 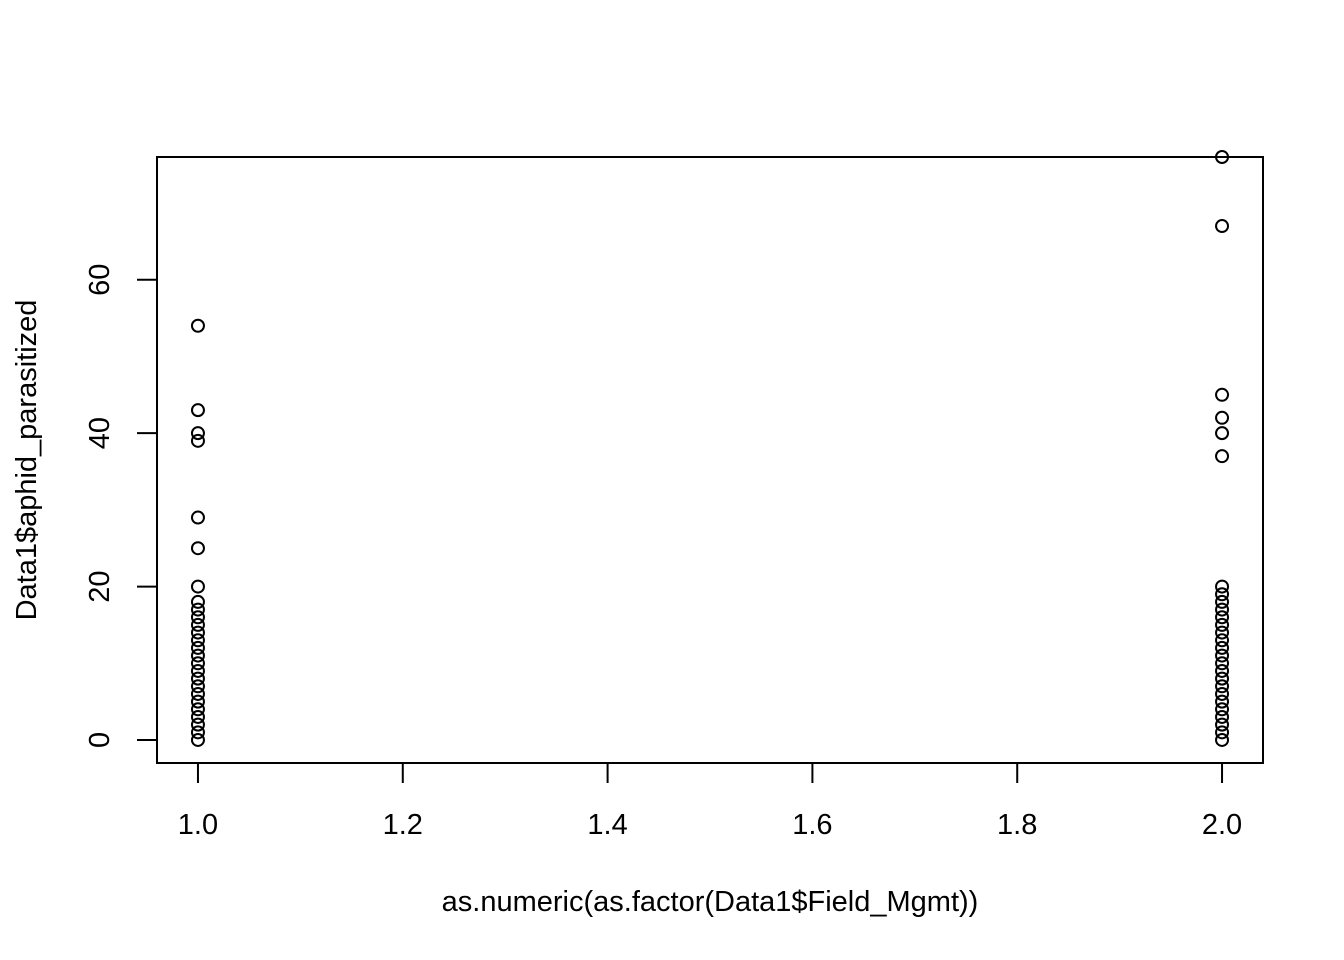 I want to click on y-axis: 0 20 40 60, so click(x=121, y=506).